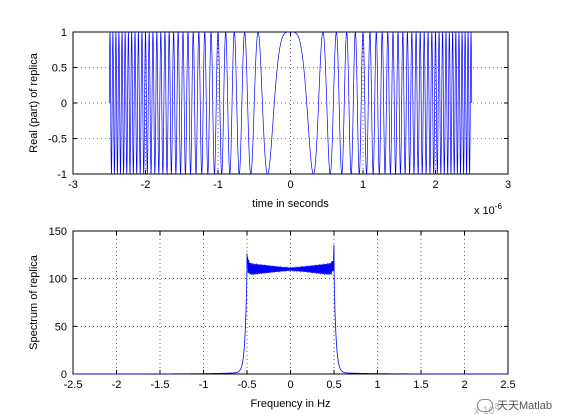 This screenshot has height=420, width=561. I want to click on y-tick-label: 0.5, so click(59, 69).